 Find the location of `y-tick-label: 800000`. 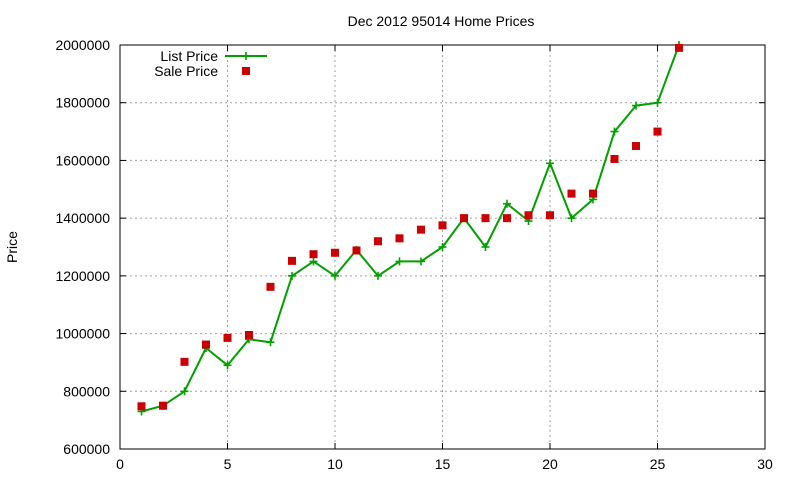

y-tick-label: 800000 is located at coordinates (86, 391).